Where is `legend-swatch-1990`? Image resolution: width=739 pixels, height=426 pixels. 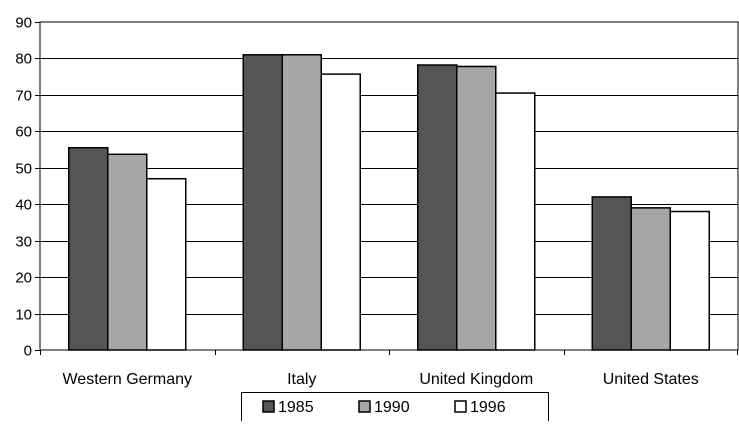 legend-swatch-1990 is located at coordinates (364, 406).